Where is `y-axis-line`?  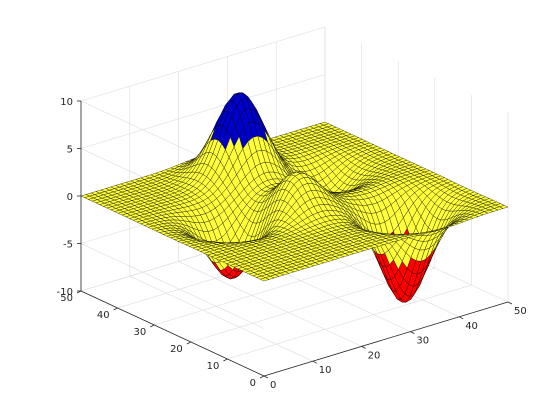
y-axis-line is located at coordinates (172, 333).